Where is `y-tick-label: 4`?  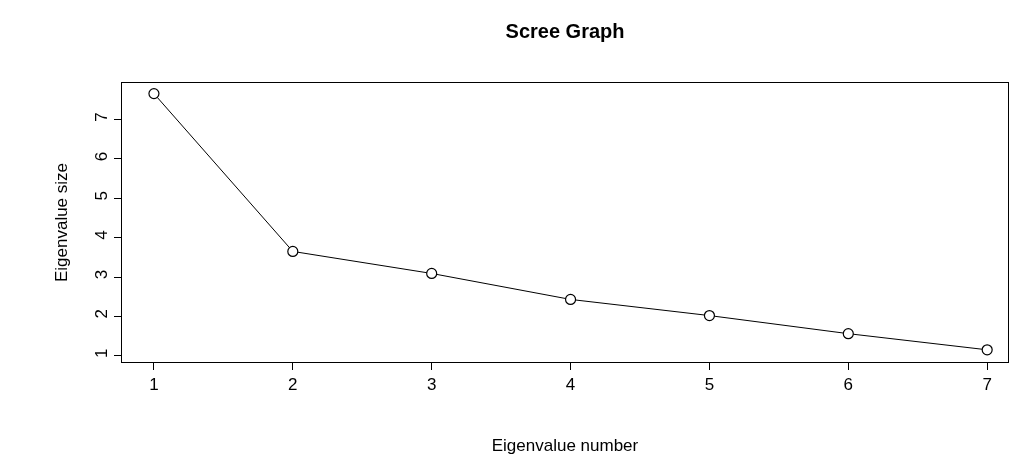 y-tick-label: 4 is located at coordinates (102, 235).